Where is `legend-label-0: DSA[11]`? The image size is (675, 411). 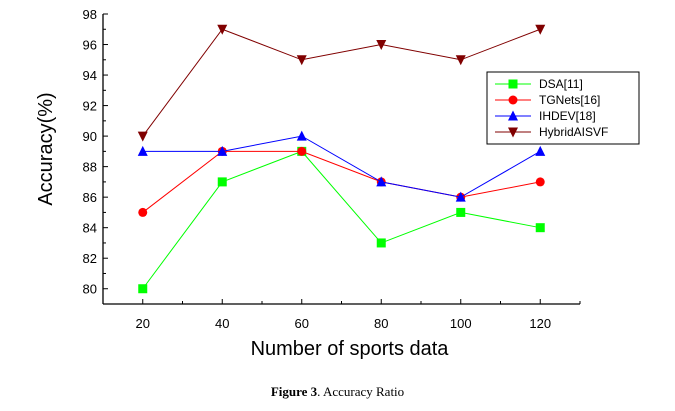 legend-label-0: DSA[11] is located at coordinates (561, 84).